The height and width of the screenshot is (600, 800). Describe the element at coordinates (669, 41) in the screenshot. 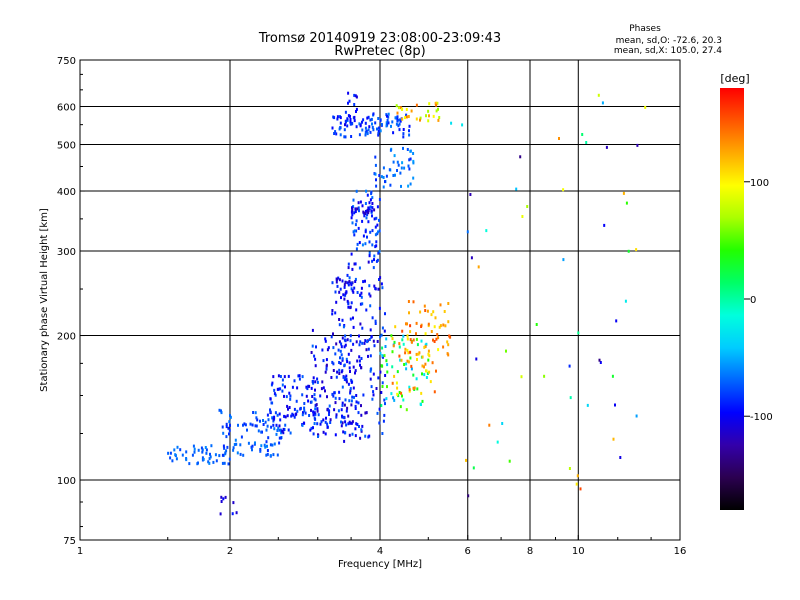

I see `annotation-line-1: mean, sd,O: -72.6, 20.3` at that location.